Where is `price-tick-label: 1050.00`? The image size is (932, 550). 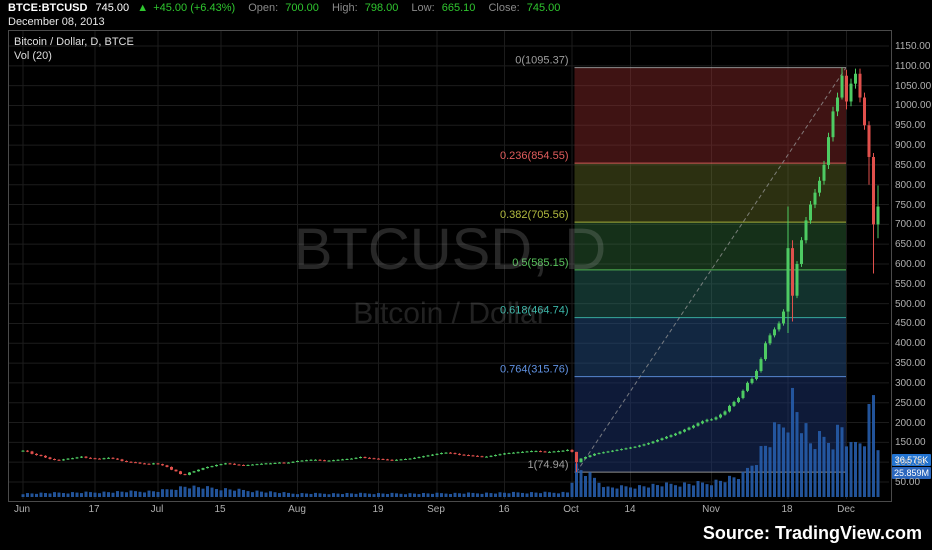 price-tick-label: 1050.00 is located at coordinates (913, 86).